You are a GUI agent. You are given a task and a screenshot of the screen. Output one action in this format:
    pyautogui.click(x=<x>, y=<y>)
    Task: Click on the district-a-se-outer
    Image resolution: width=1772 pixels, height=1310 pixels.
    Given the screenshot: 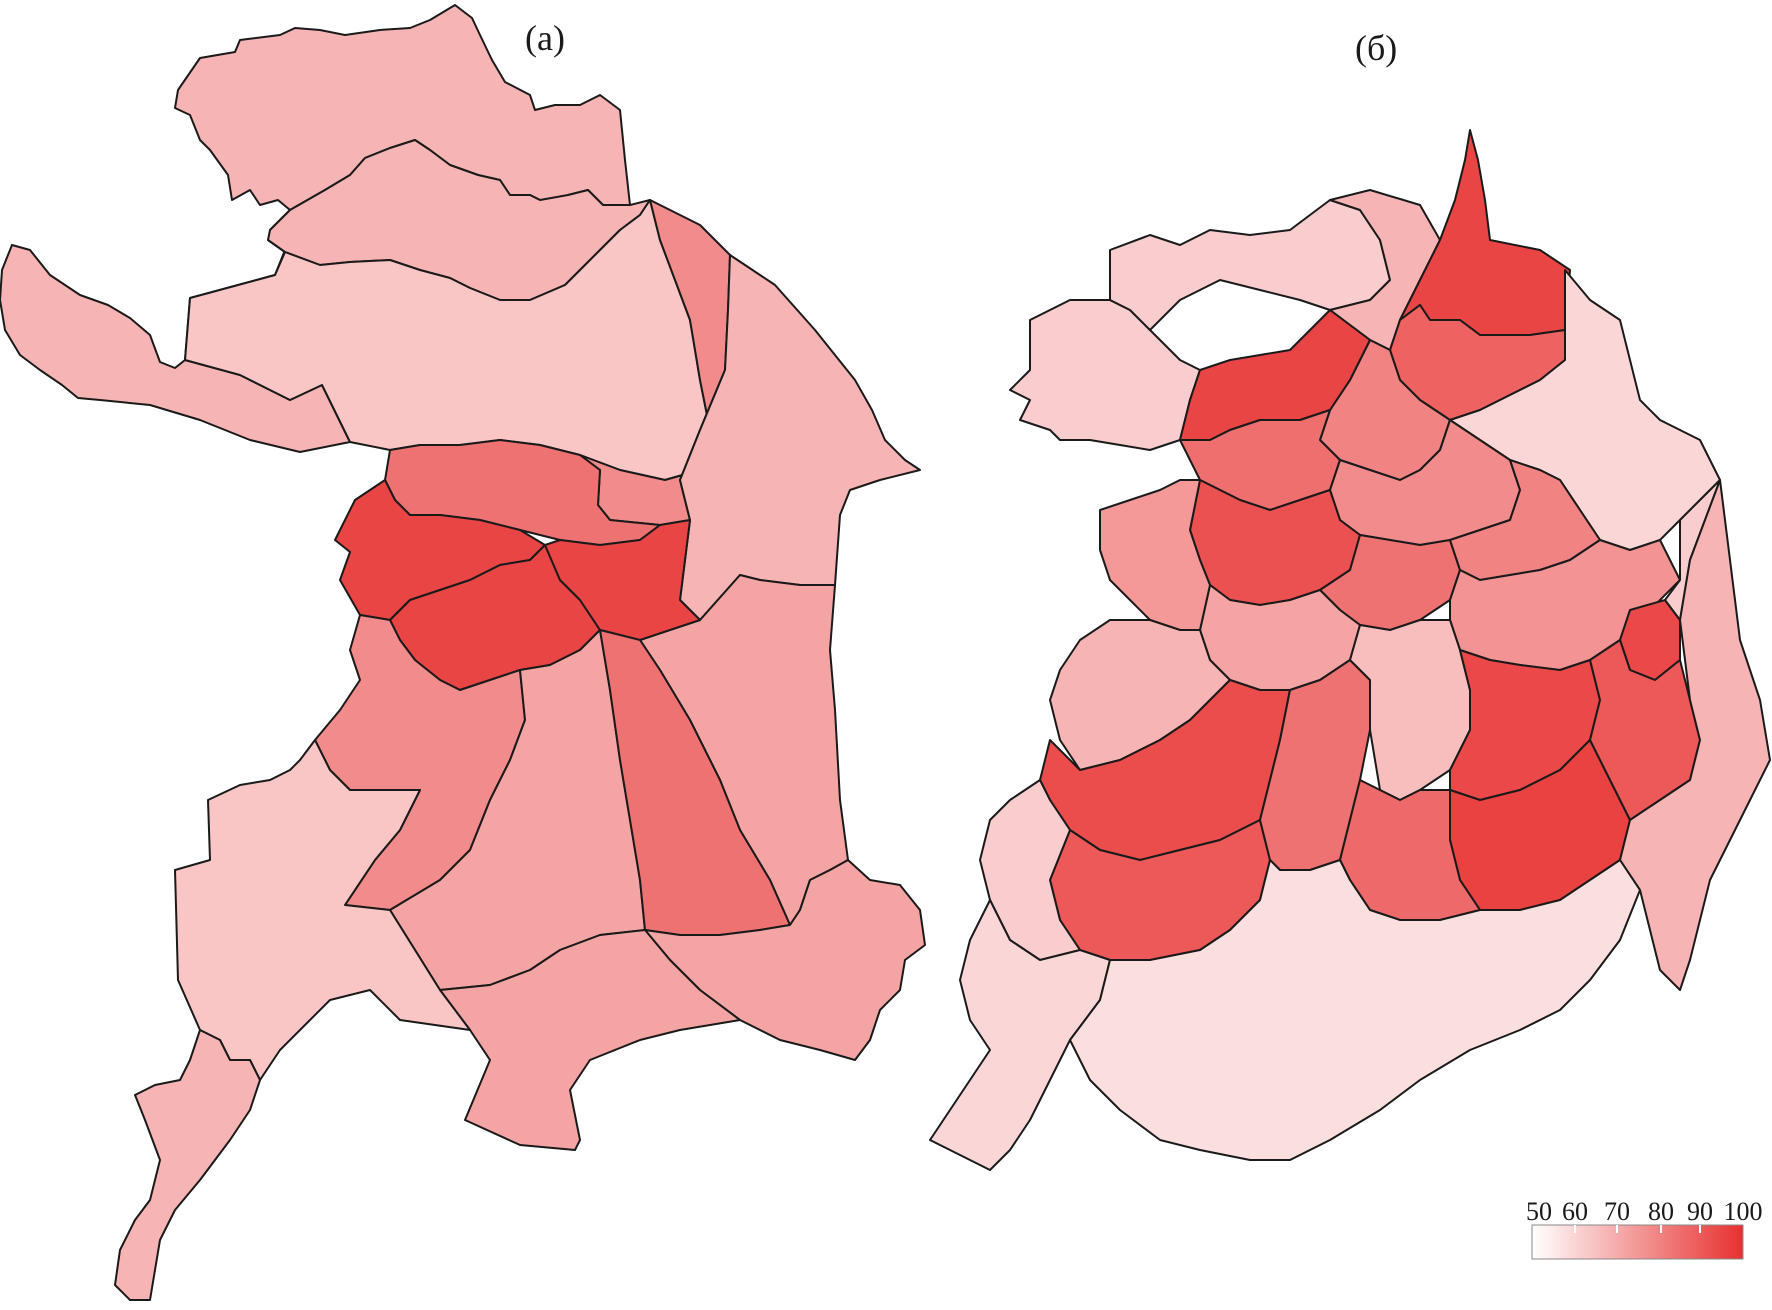 What is the action you would take?
    pyautogui.click(x=785, y=960)
    